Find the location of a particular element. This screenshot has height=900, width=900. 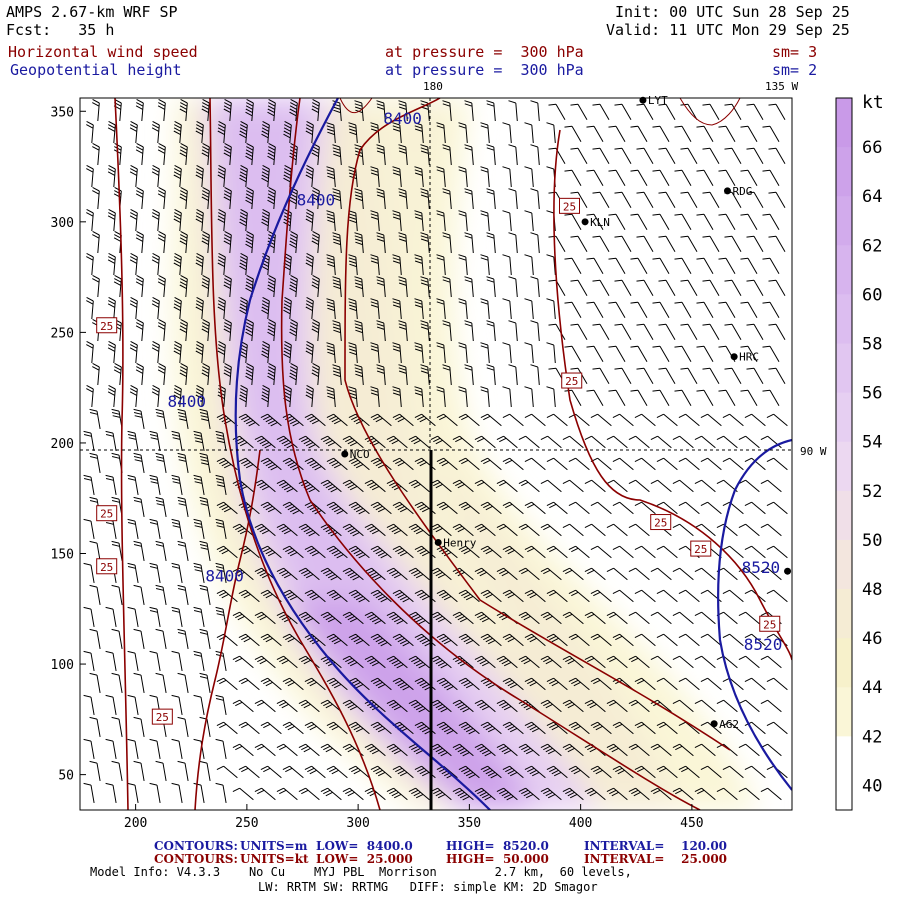

field1-name: Horizontal wind speed is located at coordinates (103, 52).